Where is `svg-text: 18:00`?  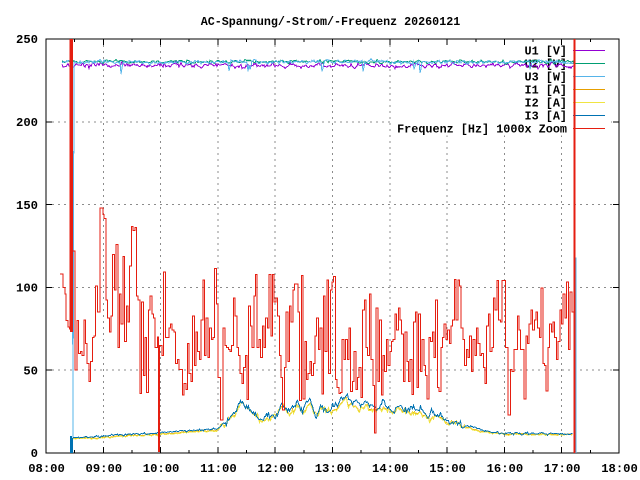
svg-text: 18:00 is located at coordinates (619, 469).